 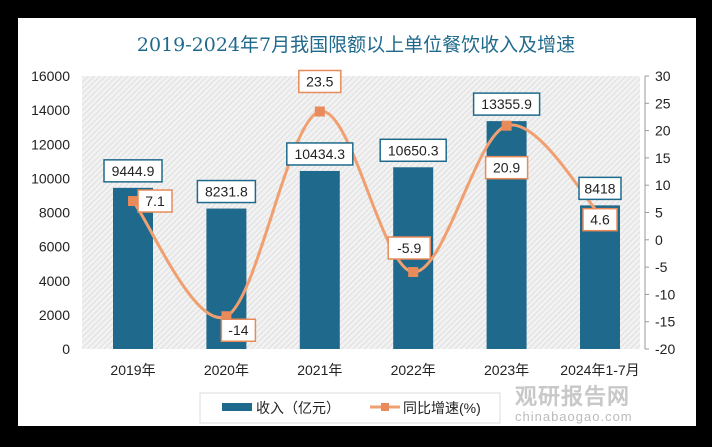 I want to click on bar-data-label: 10434.3, so click(x=319, y=154).